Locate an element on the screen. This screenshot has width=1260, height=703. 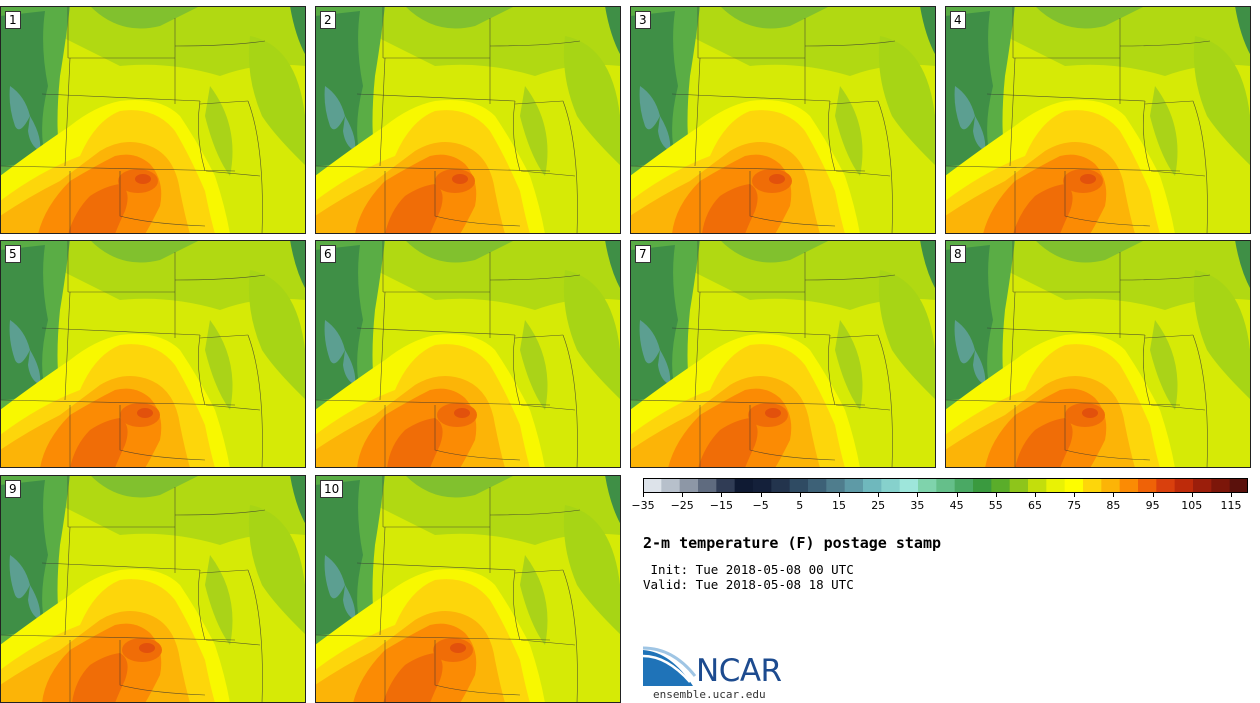
chart-title: 2-m temperature (F) postage stamp is located at coordinates (792, 543).